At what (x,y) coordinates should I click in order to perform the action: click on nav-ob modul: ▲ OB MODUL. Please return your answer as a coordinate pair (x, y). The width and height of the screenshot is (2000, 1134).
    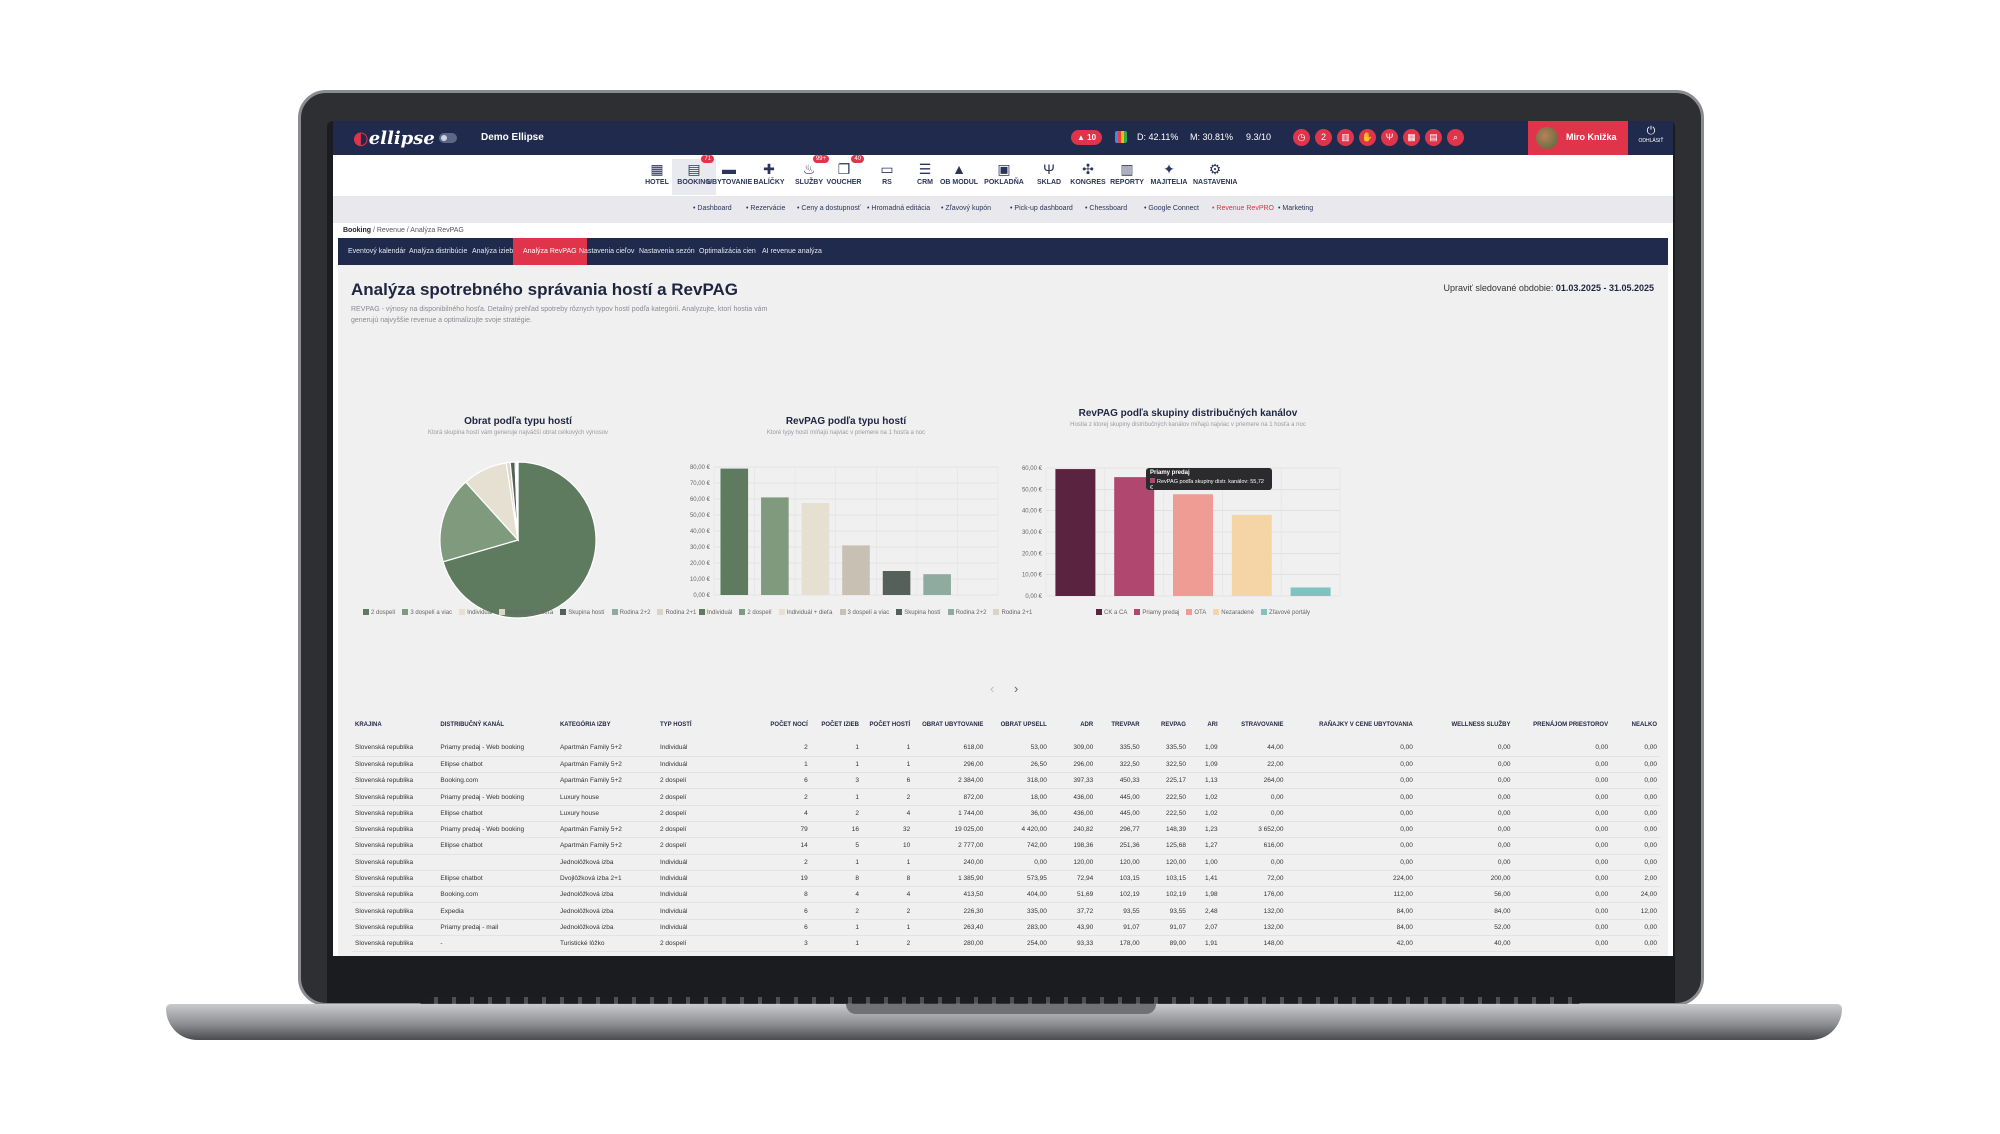
    Looking at the image, I should click on (959, 177).